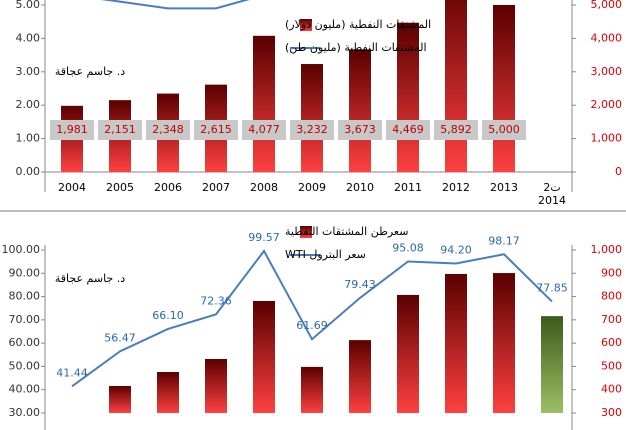 This screenshot has width=626, height=430. I want to click on bar-value-label: 2,615, so click(216, 129).